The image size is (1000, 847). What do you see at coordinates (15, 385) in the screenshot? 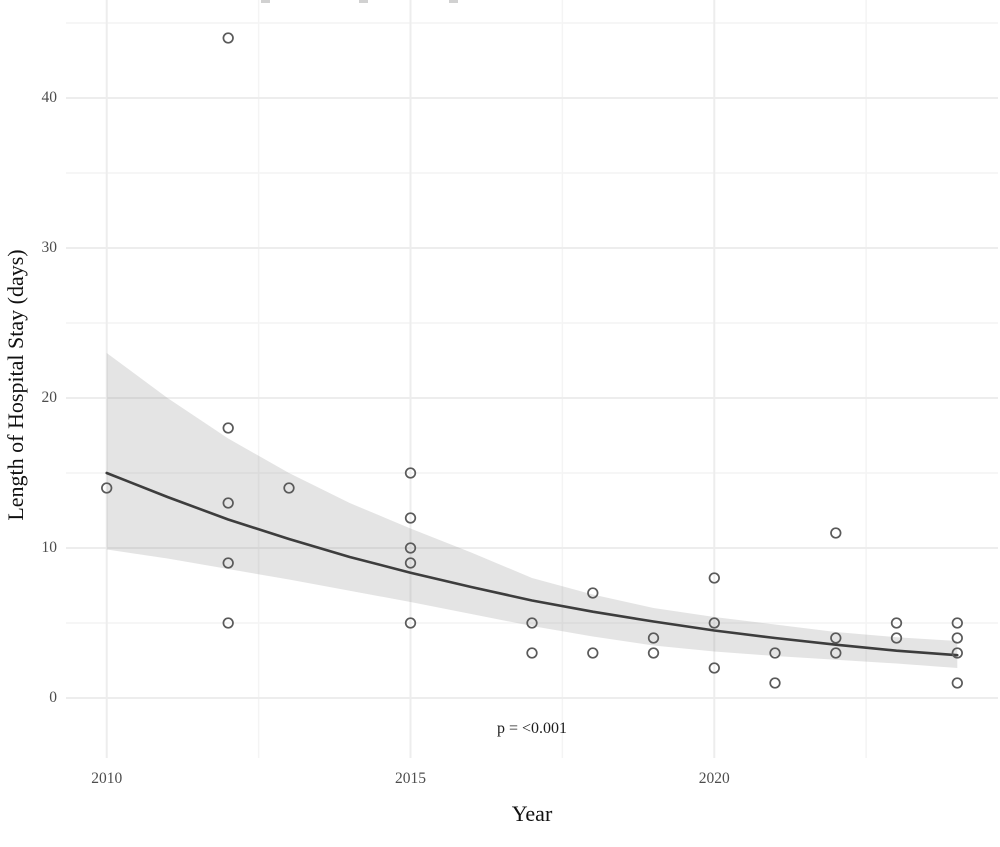
I see `y-axis-title: Length of Hospital Stay (days)` at bounding box center [15, 385].